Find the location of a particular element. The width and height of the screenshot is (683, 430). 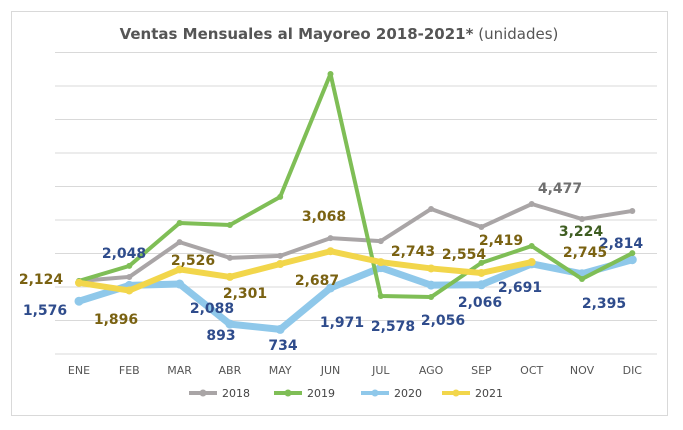

legend-item-2019: 2019 is located at coordinates (304, 393).